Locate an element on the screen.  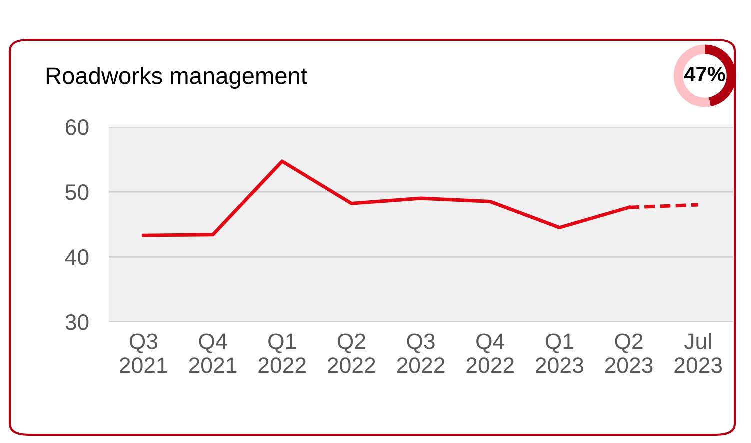
x-tick-label: Q3 2021 is located at coordinates (144, 354).